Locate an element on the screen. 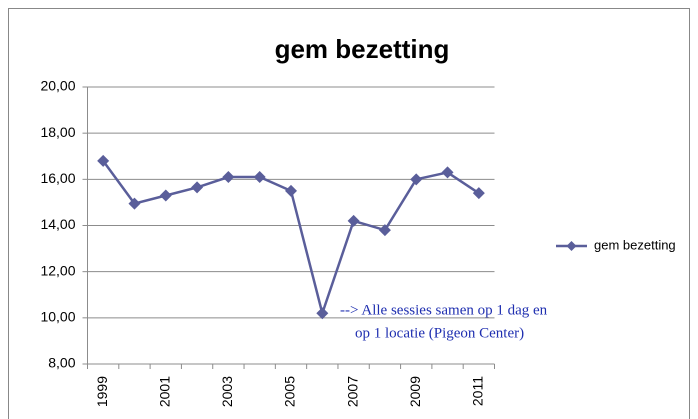  annotation: op 1 locatie (Pigeon Center) is located at coordinates (439, 333).